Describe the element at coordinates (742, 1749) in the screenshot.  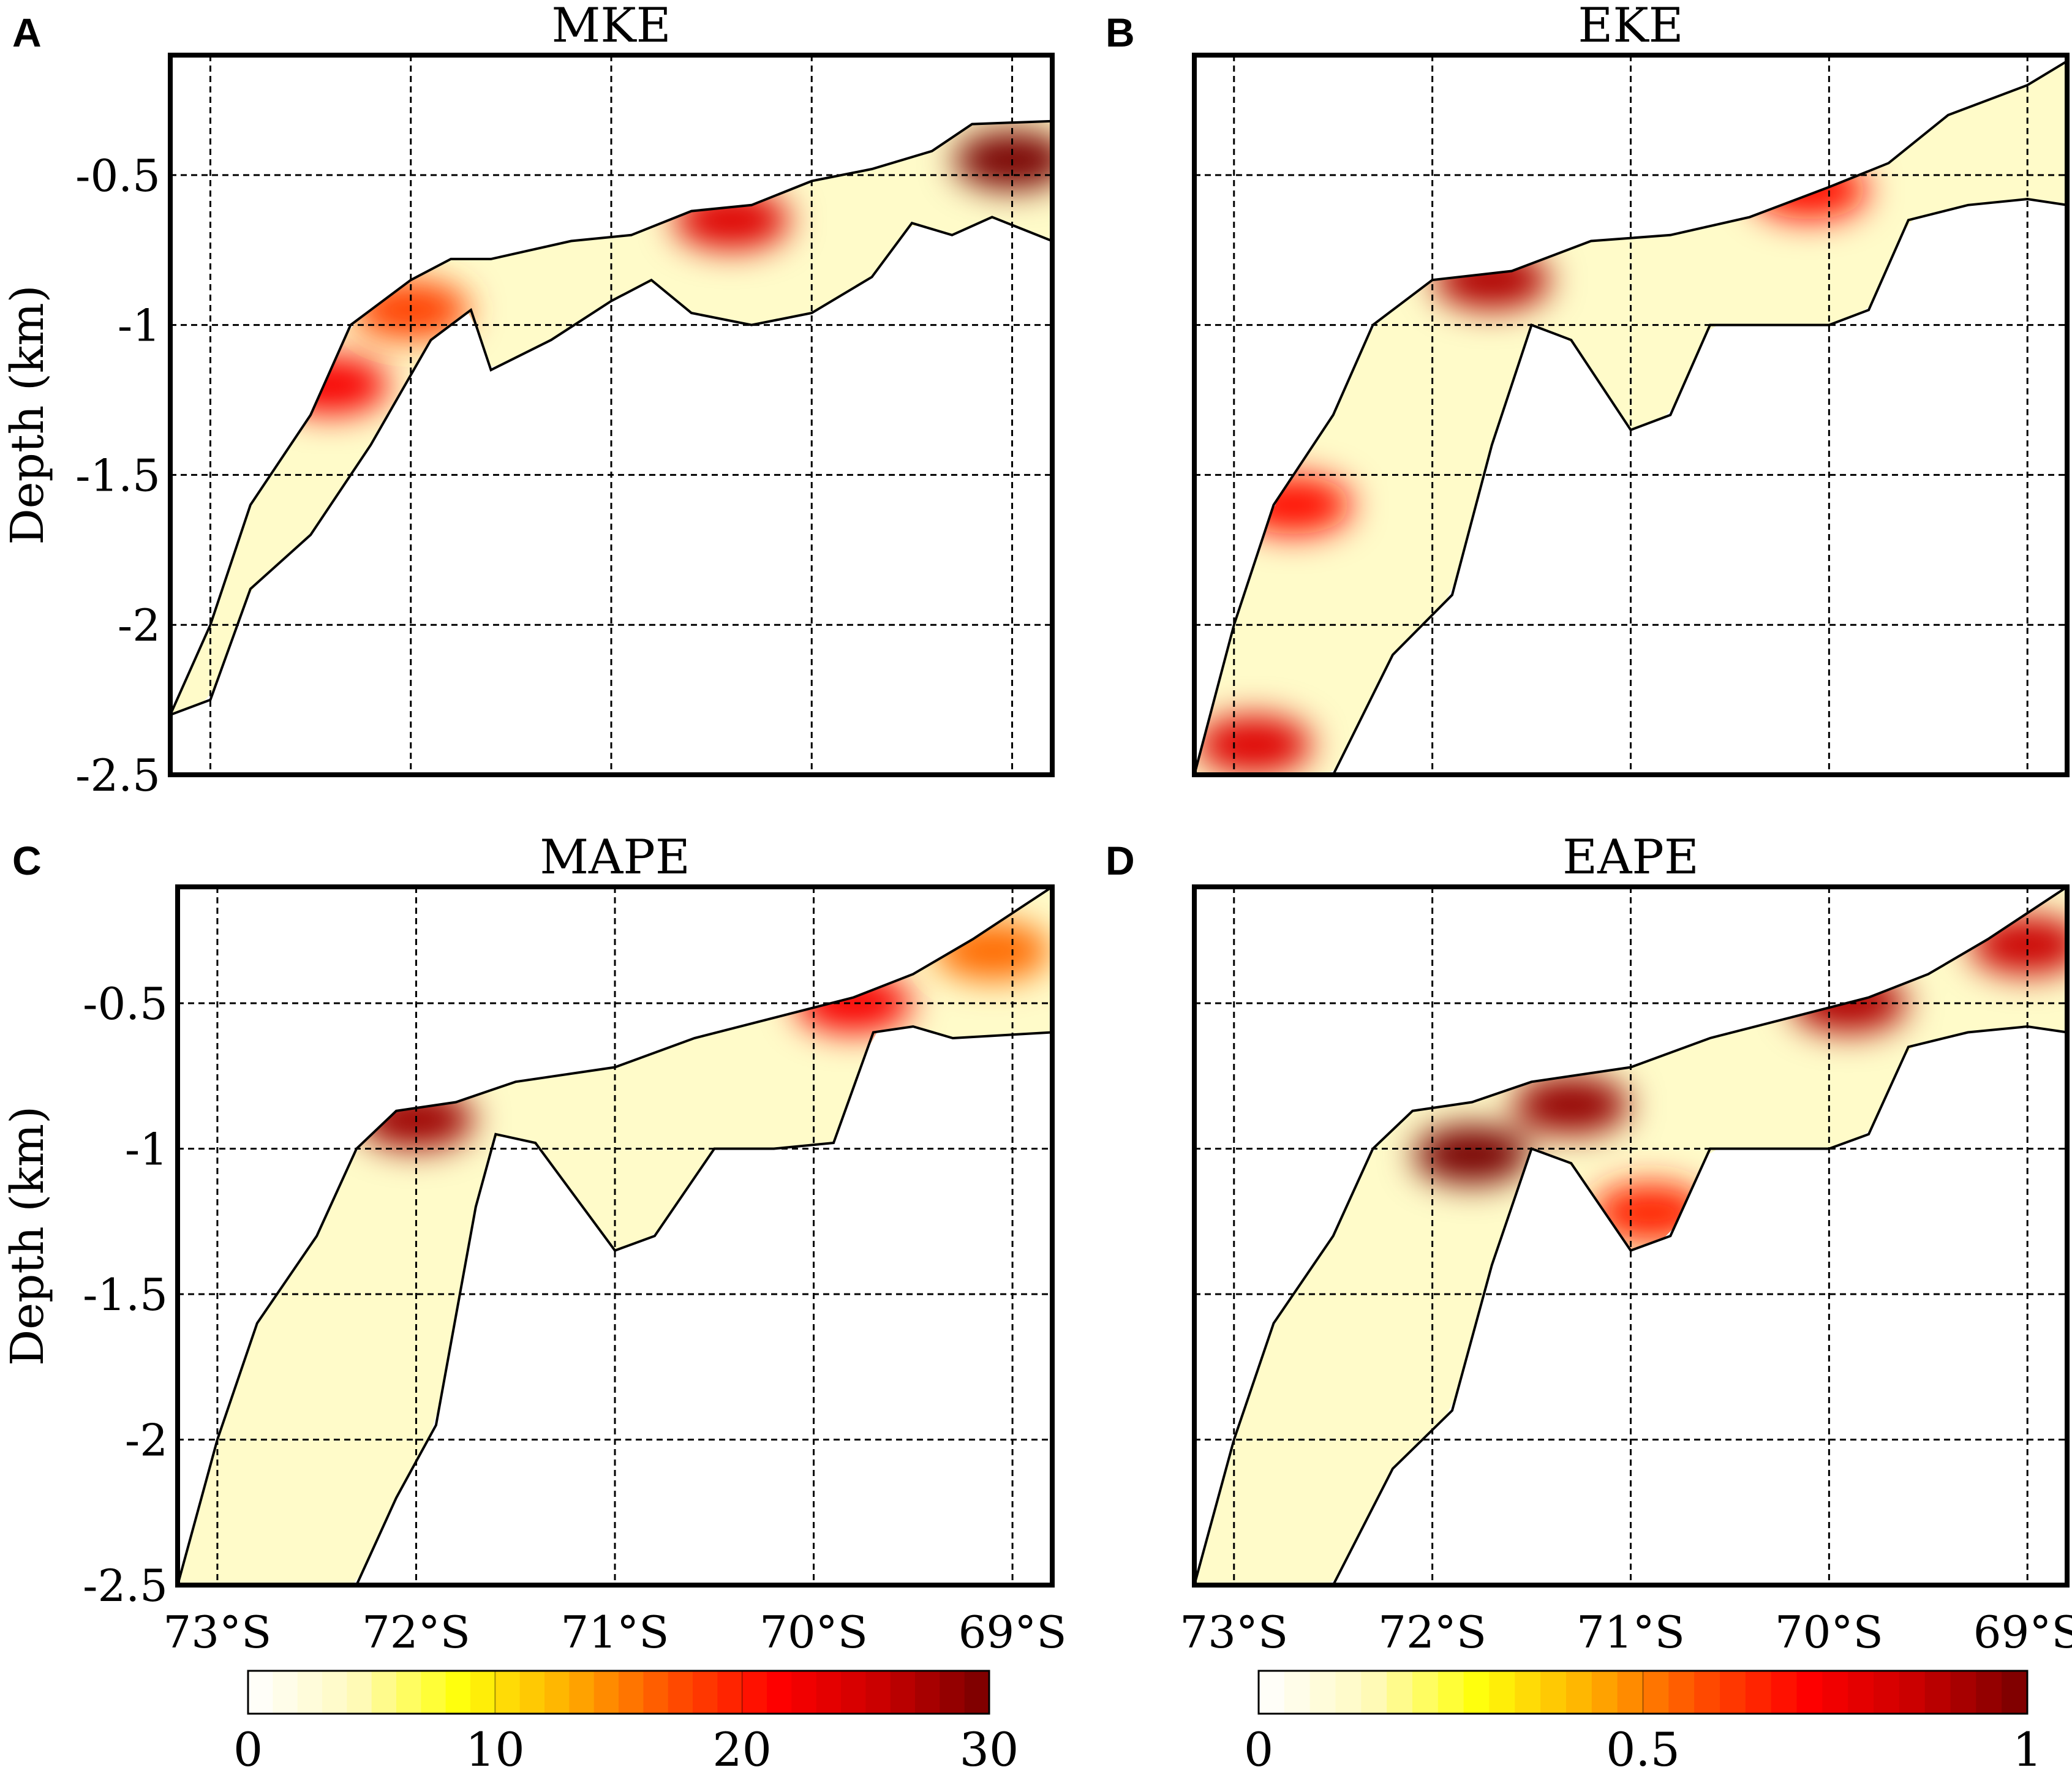
I see `colorbar-tick-label: 20` at that location.